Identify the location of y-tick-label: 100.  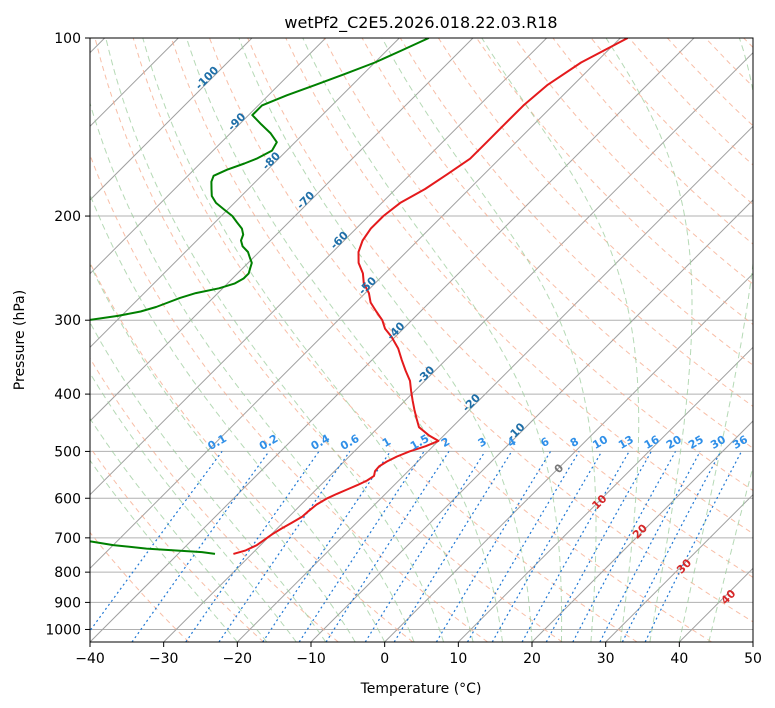
(67, 39).